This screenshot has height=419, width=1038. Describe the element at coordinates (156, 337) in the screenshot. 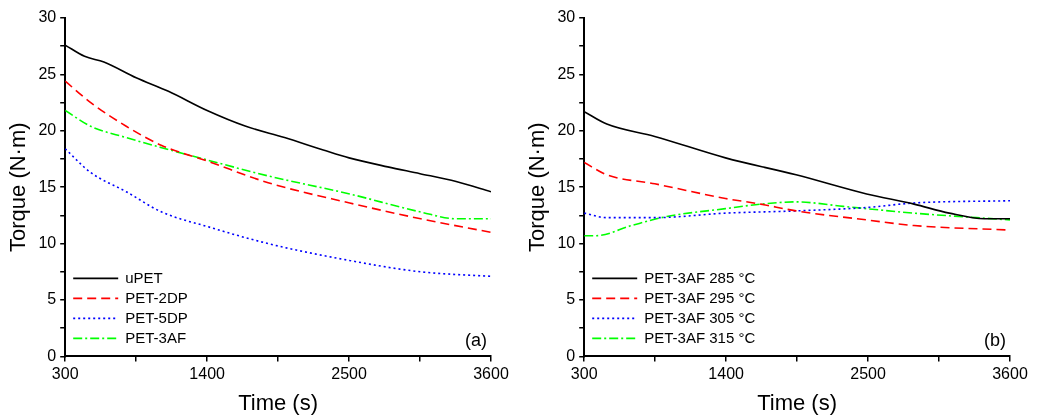

I see `legend-label: PET-3AF` at that location.